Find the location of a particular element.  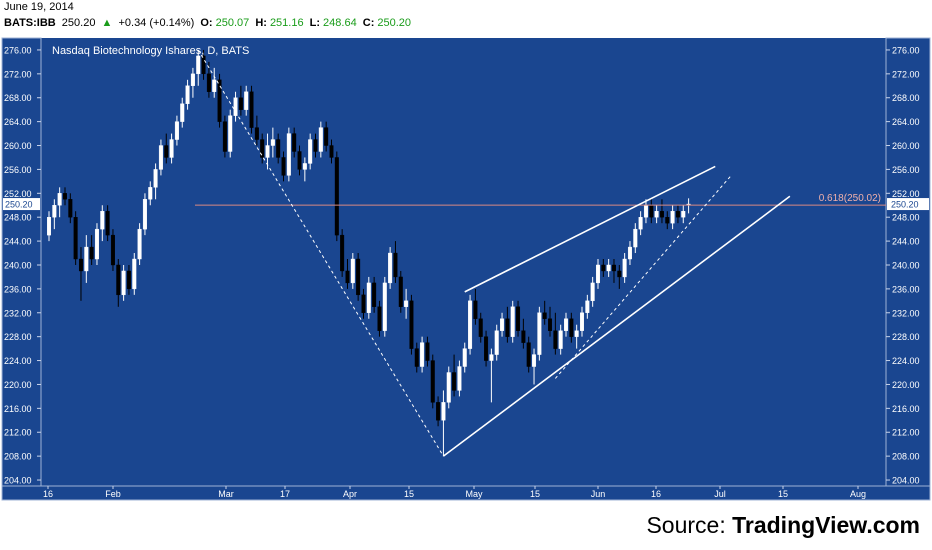

y-tick-label-right: 240.00 is located at coordinates (906, 265).